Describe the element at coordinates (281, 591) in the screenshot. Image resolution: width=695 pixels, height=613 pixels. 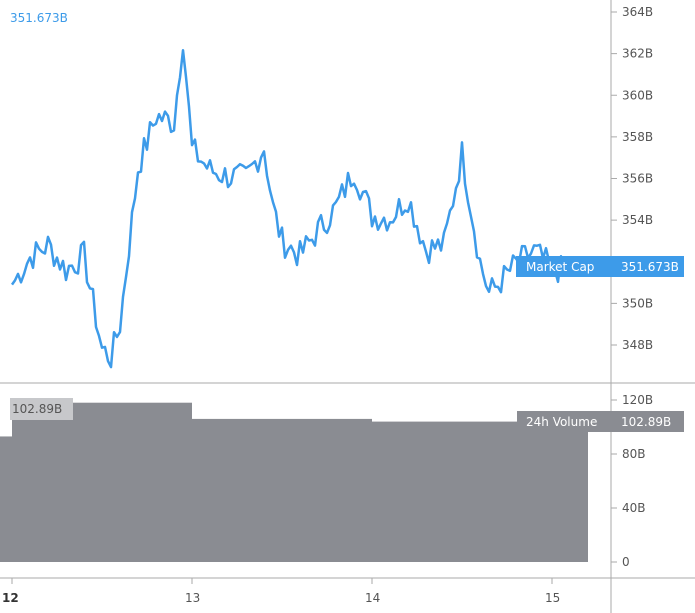
I see `x-axis: 12 13 14 15` at that location.